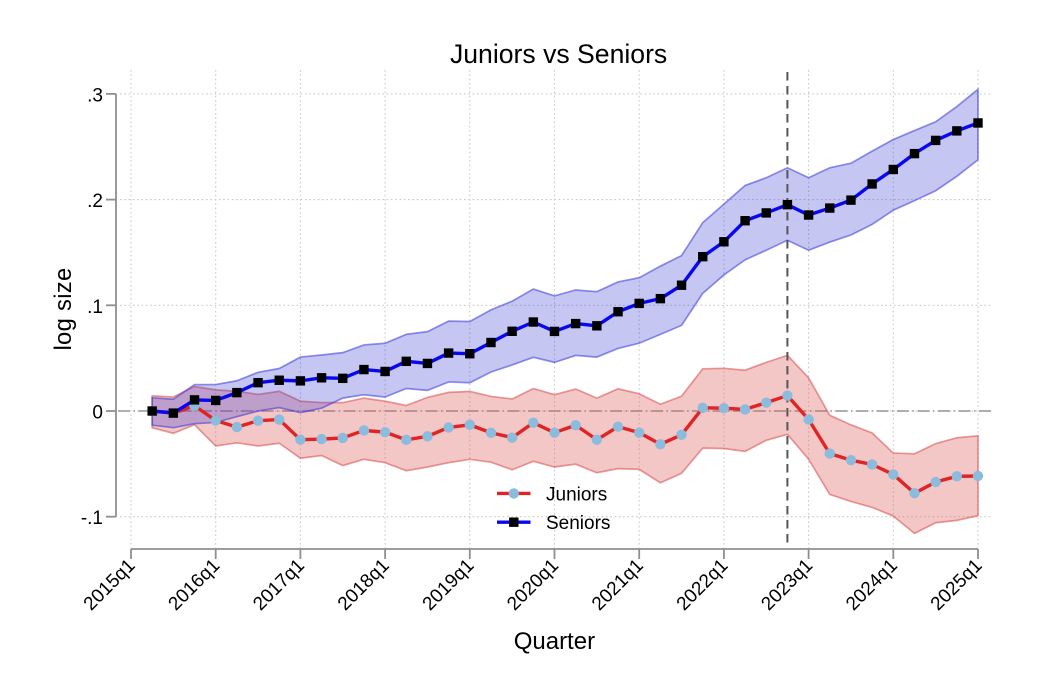  Describe the element at coordinates (63, 308) in the screenshot. I see `svg-text: log size` at that location.